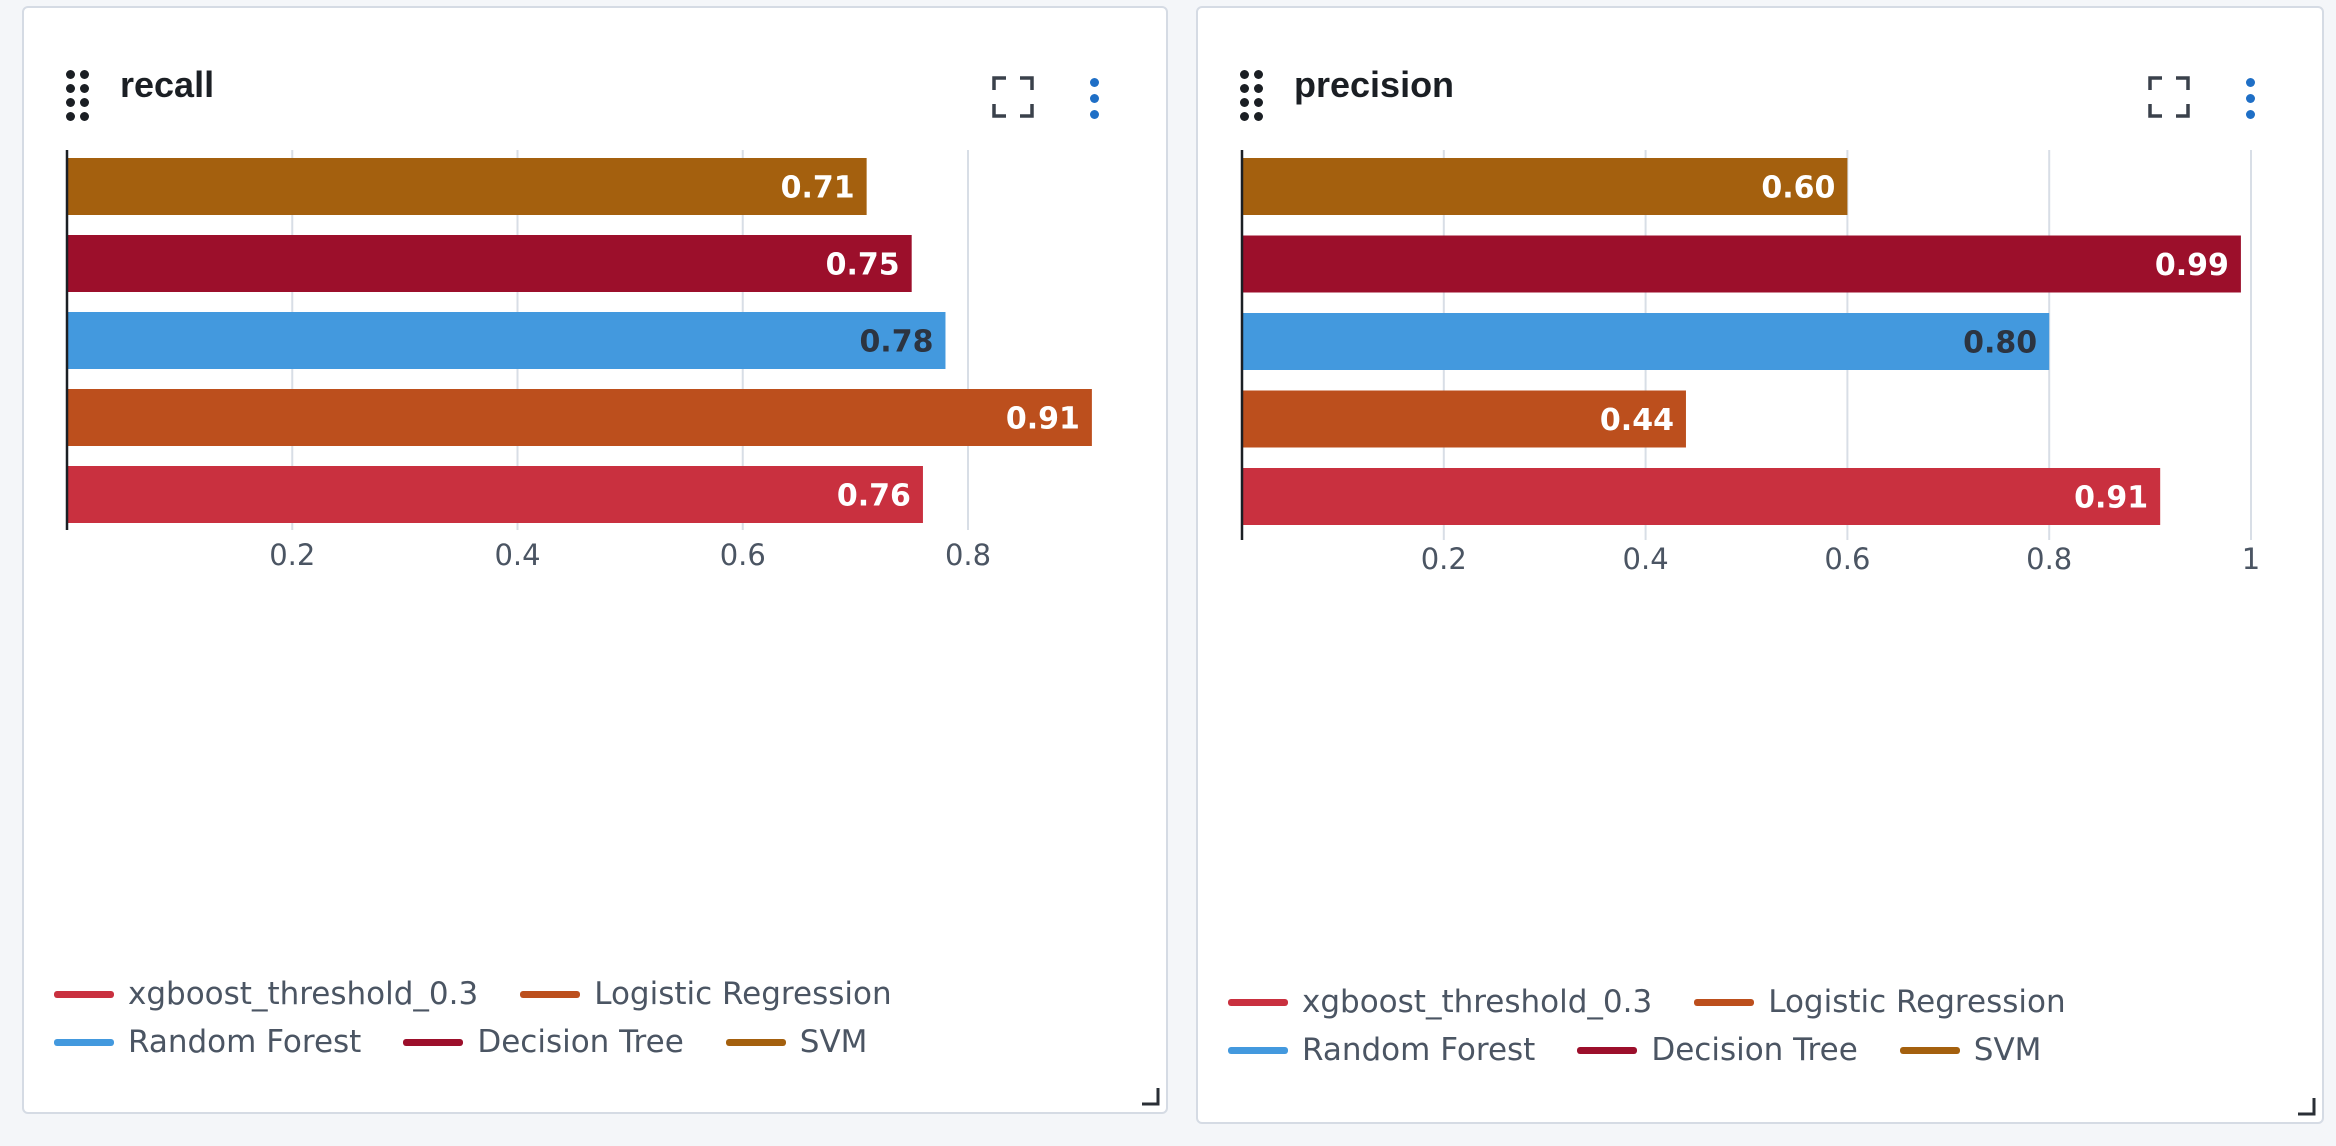  I want to click on bar-value-label: 0.71, so click(818, 188).